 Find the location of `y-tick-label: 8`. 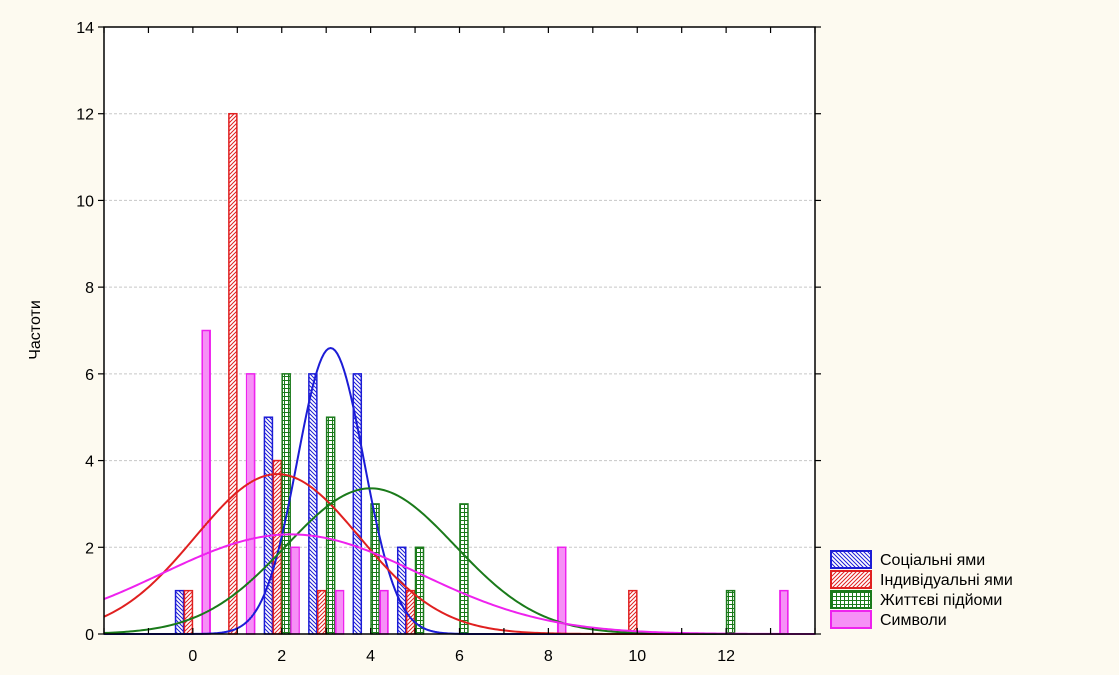

y-tick-label: 8 is located at coordinates (89, 288).